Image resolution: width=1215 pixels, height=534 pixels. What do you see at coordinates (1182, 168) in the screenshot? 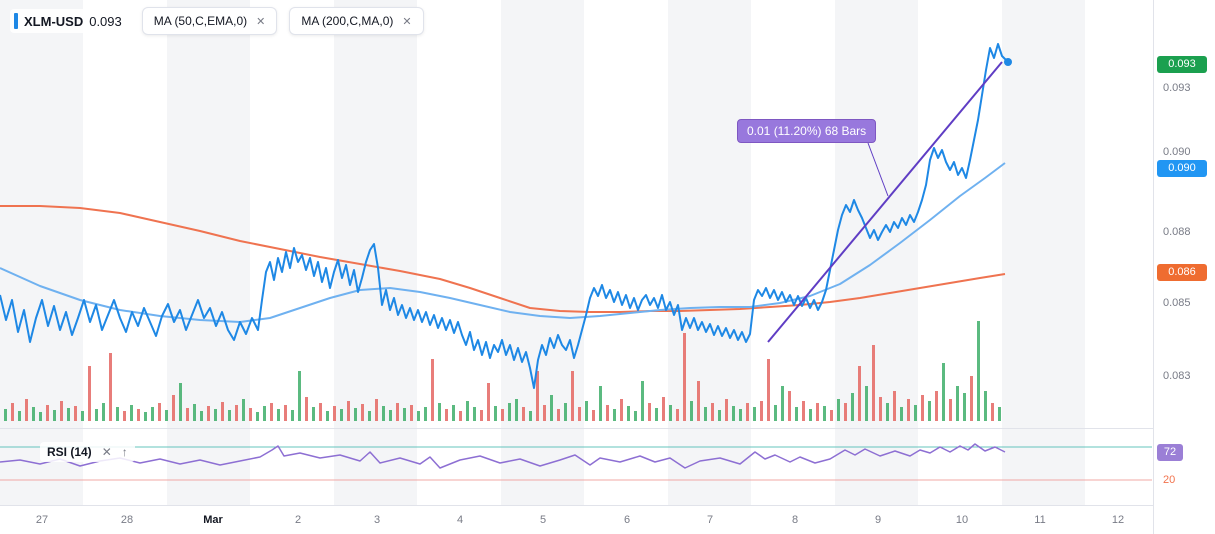
I see `price-badge: 0.090` at bounding box center [1182, 168].